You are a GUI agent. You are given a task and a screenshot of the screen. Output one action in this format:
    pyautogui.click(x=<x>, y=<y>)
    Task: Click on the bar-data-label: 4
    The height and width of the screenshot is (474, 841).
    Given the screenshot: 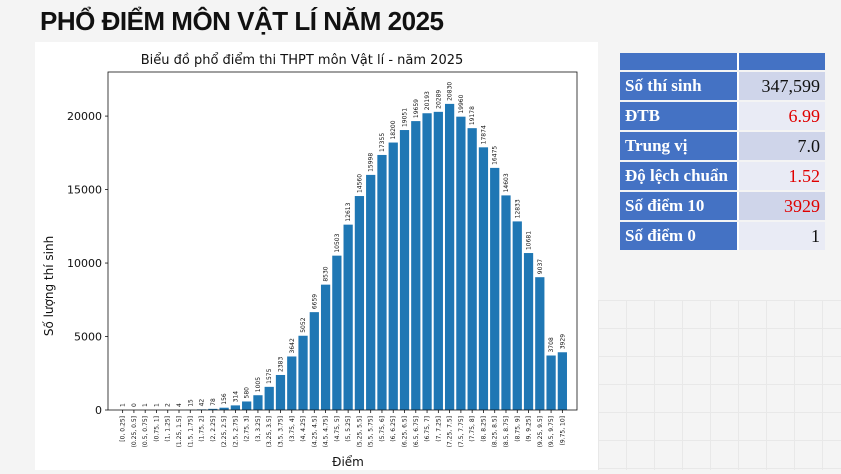 What is the action you would take?
    pyautogui.click(x=179, y=405)
    